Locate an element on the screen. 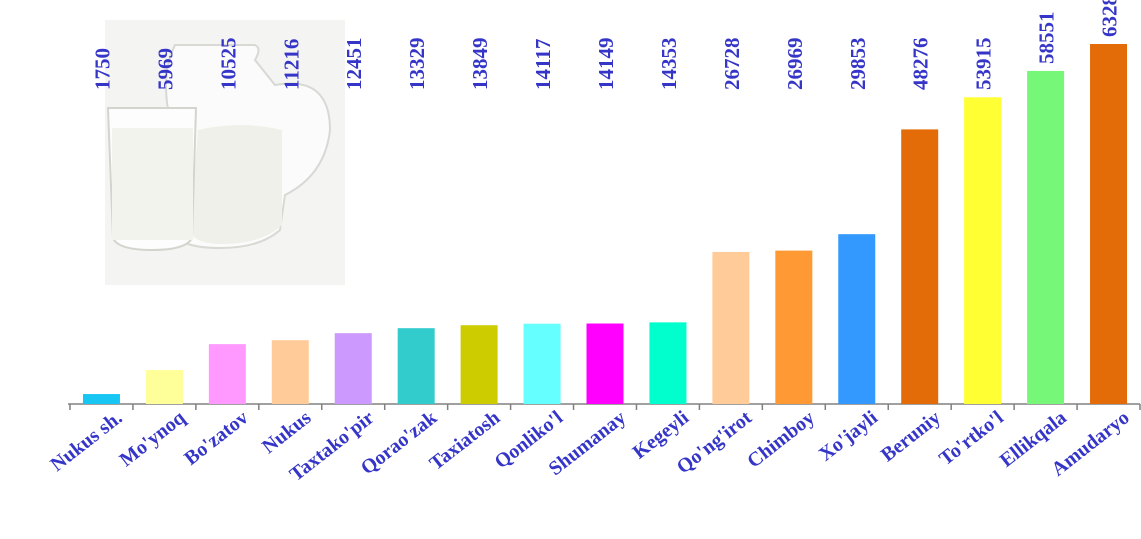  value-label: 13329 is located at coordinates (417, 64).